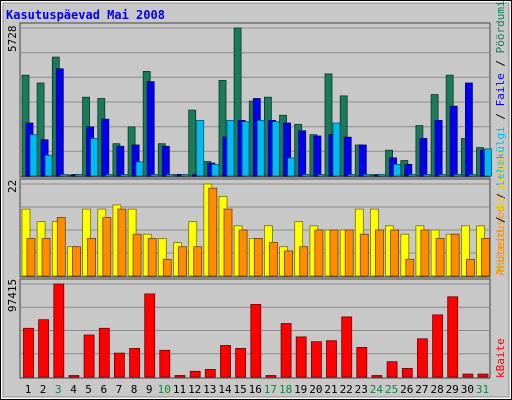 This screenshot has height=400, width=512. Describe the element at coordinates (427, 175) in the screenshot. I see `bar-lehekülgi-27` at that location.